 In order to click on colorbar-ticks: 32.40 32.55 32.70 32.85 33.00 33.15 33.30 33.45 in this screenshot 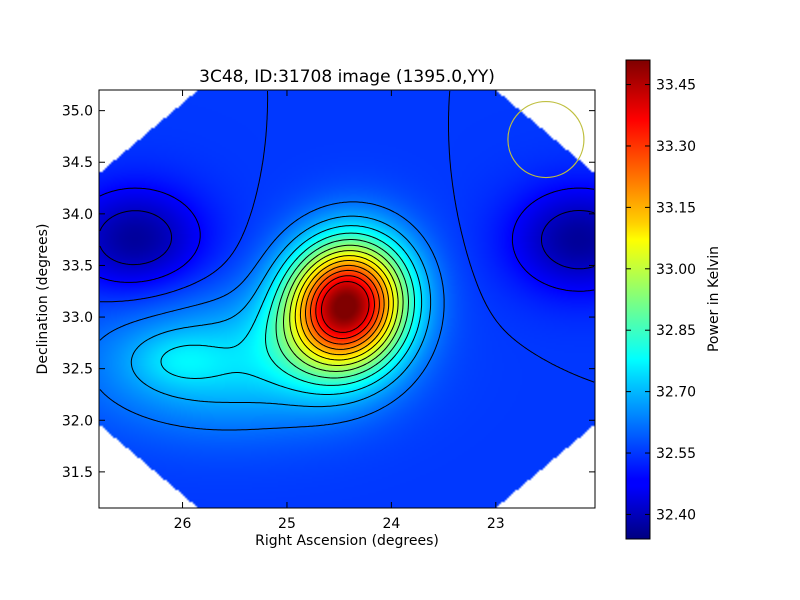, I will do `click(661, 300)`.